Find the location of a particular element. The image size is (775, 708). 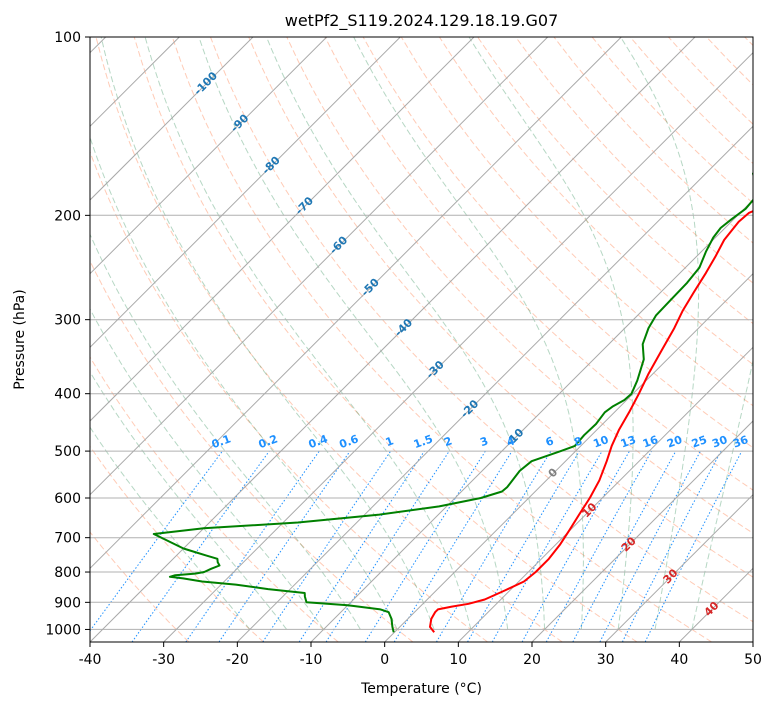

mixing-ratio-label: 20 is located at coordinates (674, 442).